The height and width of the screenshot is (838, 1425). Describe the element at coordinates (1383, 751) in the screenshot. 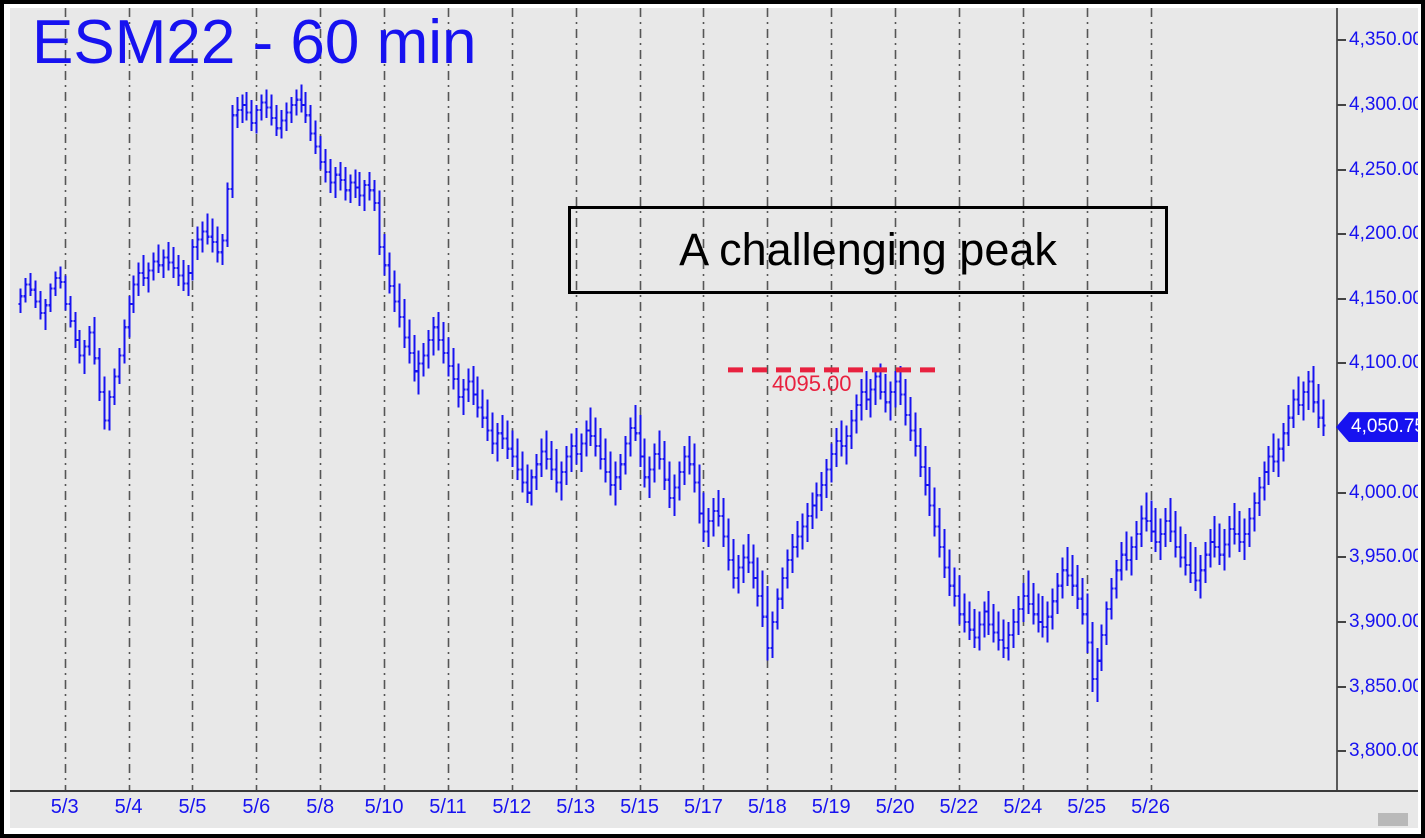

I see `price-tick-label: 3,800.00` at that location.